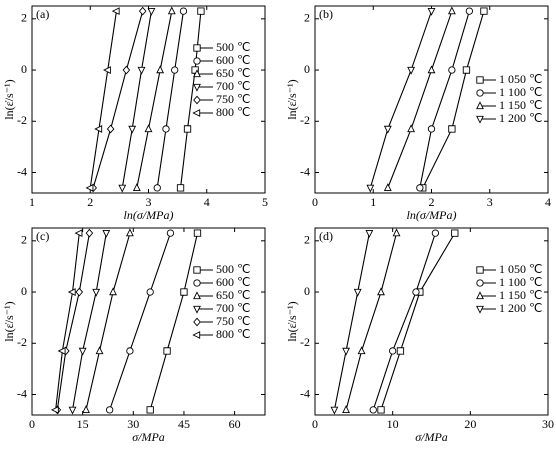 The image size is (556, 450). Describe the element at coordinates (148, 437) in the screenshot. I see `x-axis-label: σ/MPa` at that location.